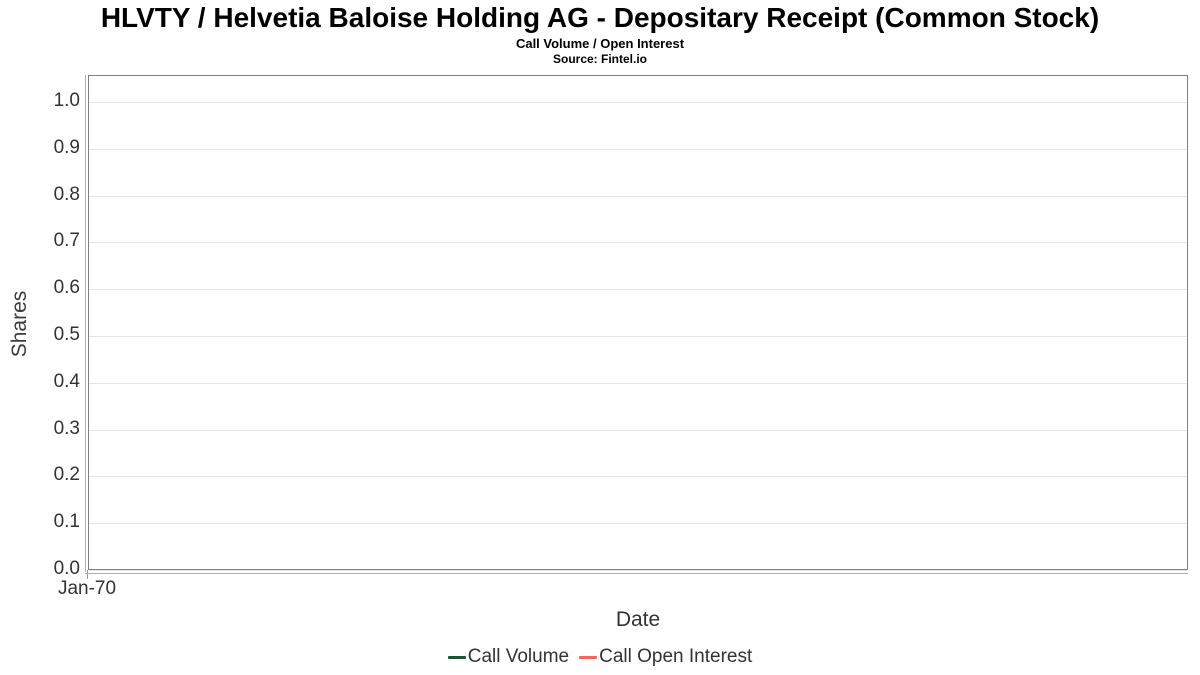 This screenshot has width=1200, height=675. Describe the element at coordinates (66, 288) in the screenshot. I see `y-axis-tick-label: 0.6` at that location.